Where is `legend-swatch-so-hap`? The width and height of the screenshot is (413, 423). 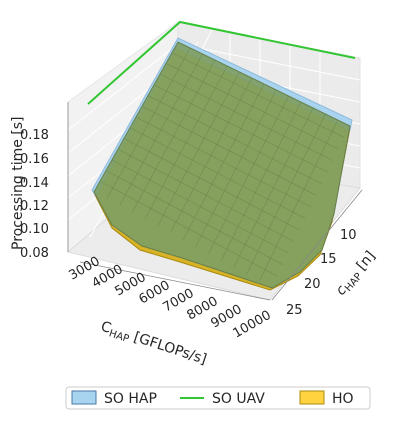 legend-swatch-so-hap is located at coordinates (84, 397).